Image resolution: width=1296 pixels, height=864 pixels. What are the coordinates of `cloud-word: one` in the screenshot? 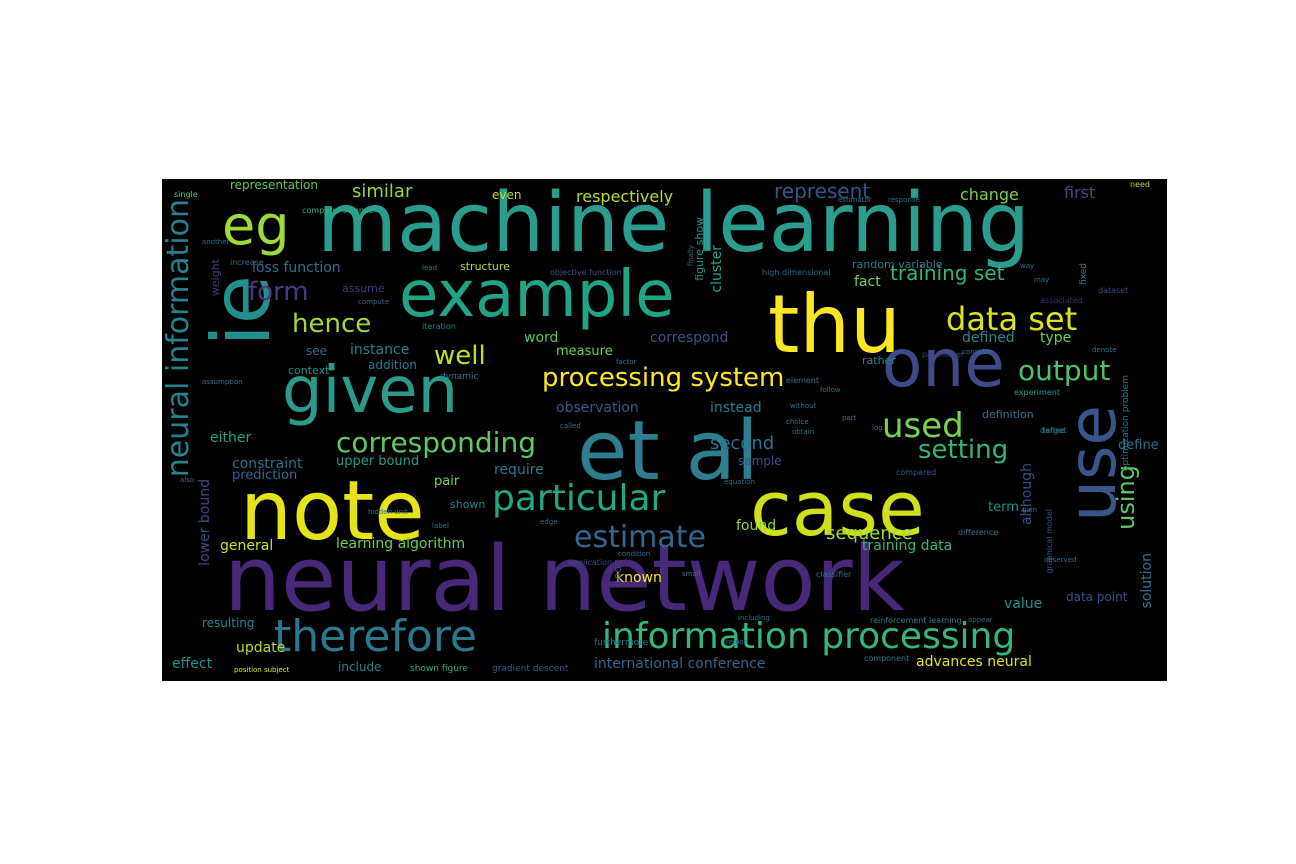 It's located at (943, 363).